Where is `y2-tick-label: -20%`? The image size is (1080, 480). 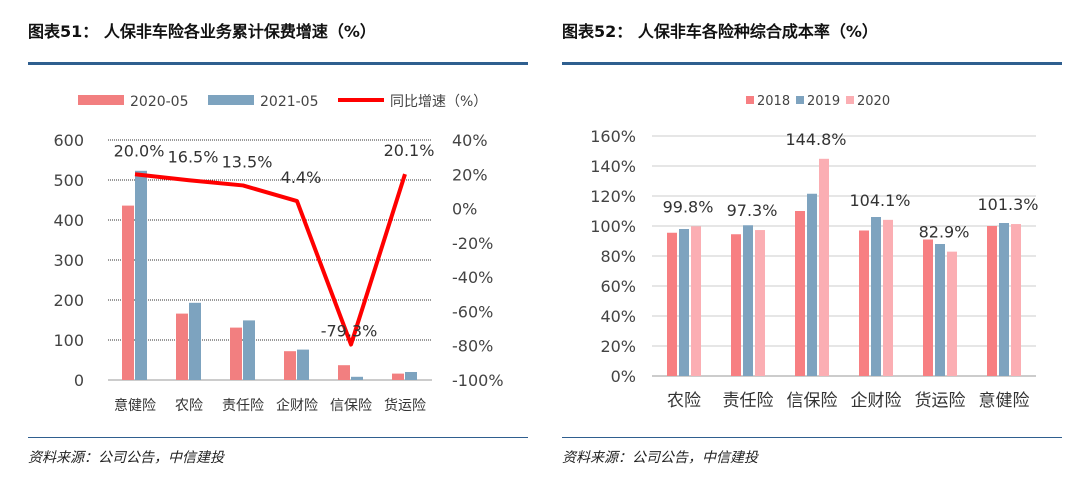 y2-tick-label: -20% is located at coordinates (472, 243).